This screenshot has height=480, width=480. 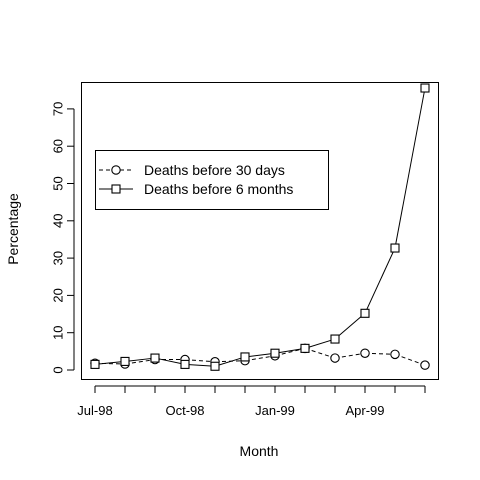 I want to click on x-tick-label: Oct-98, so click(x=184, y=410).